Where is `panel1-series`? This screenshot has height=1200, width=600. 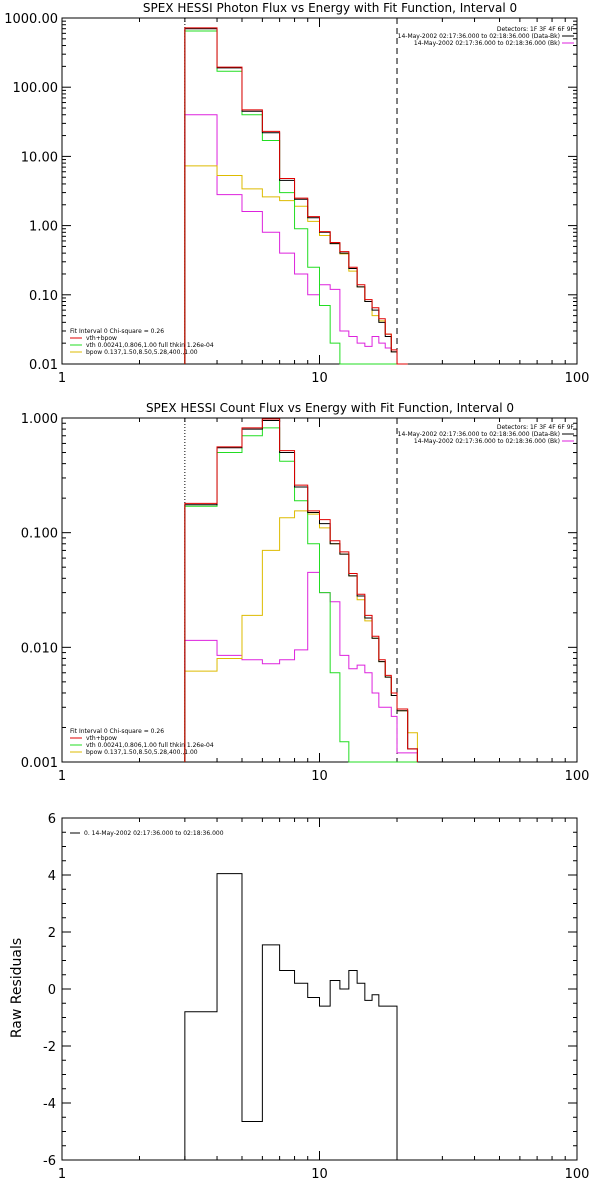 panel1-series is located at coordinates (296, 191).